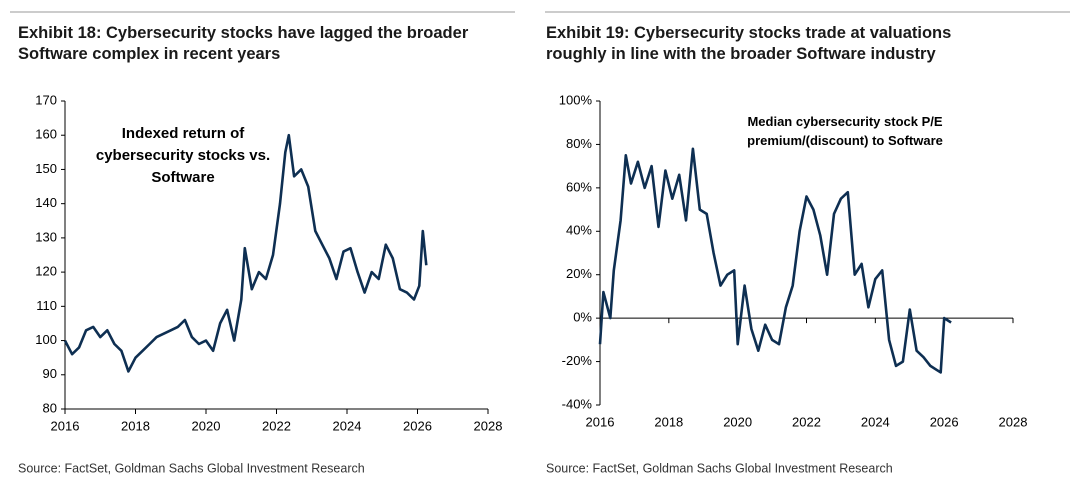 The width and height of the screenshot is (1076, 477). I want to click on y-tick-label: 80%, so click(579, 143).